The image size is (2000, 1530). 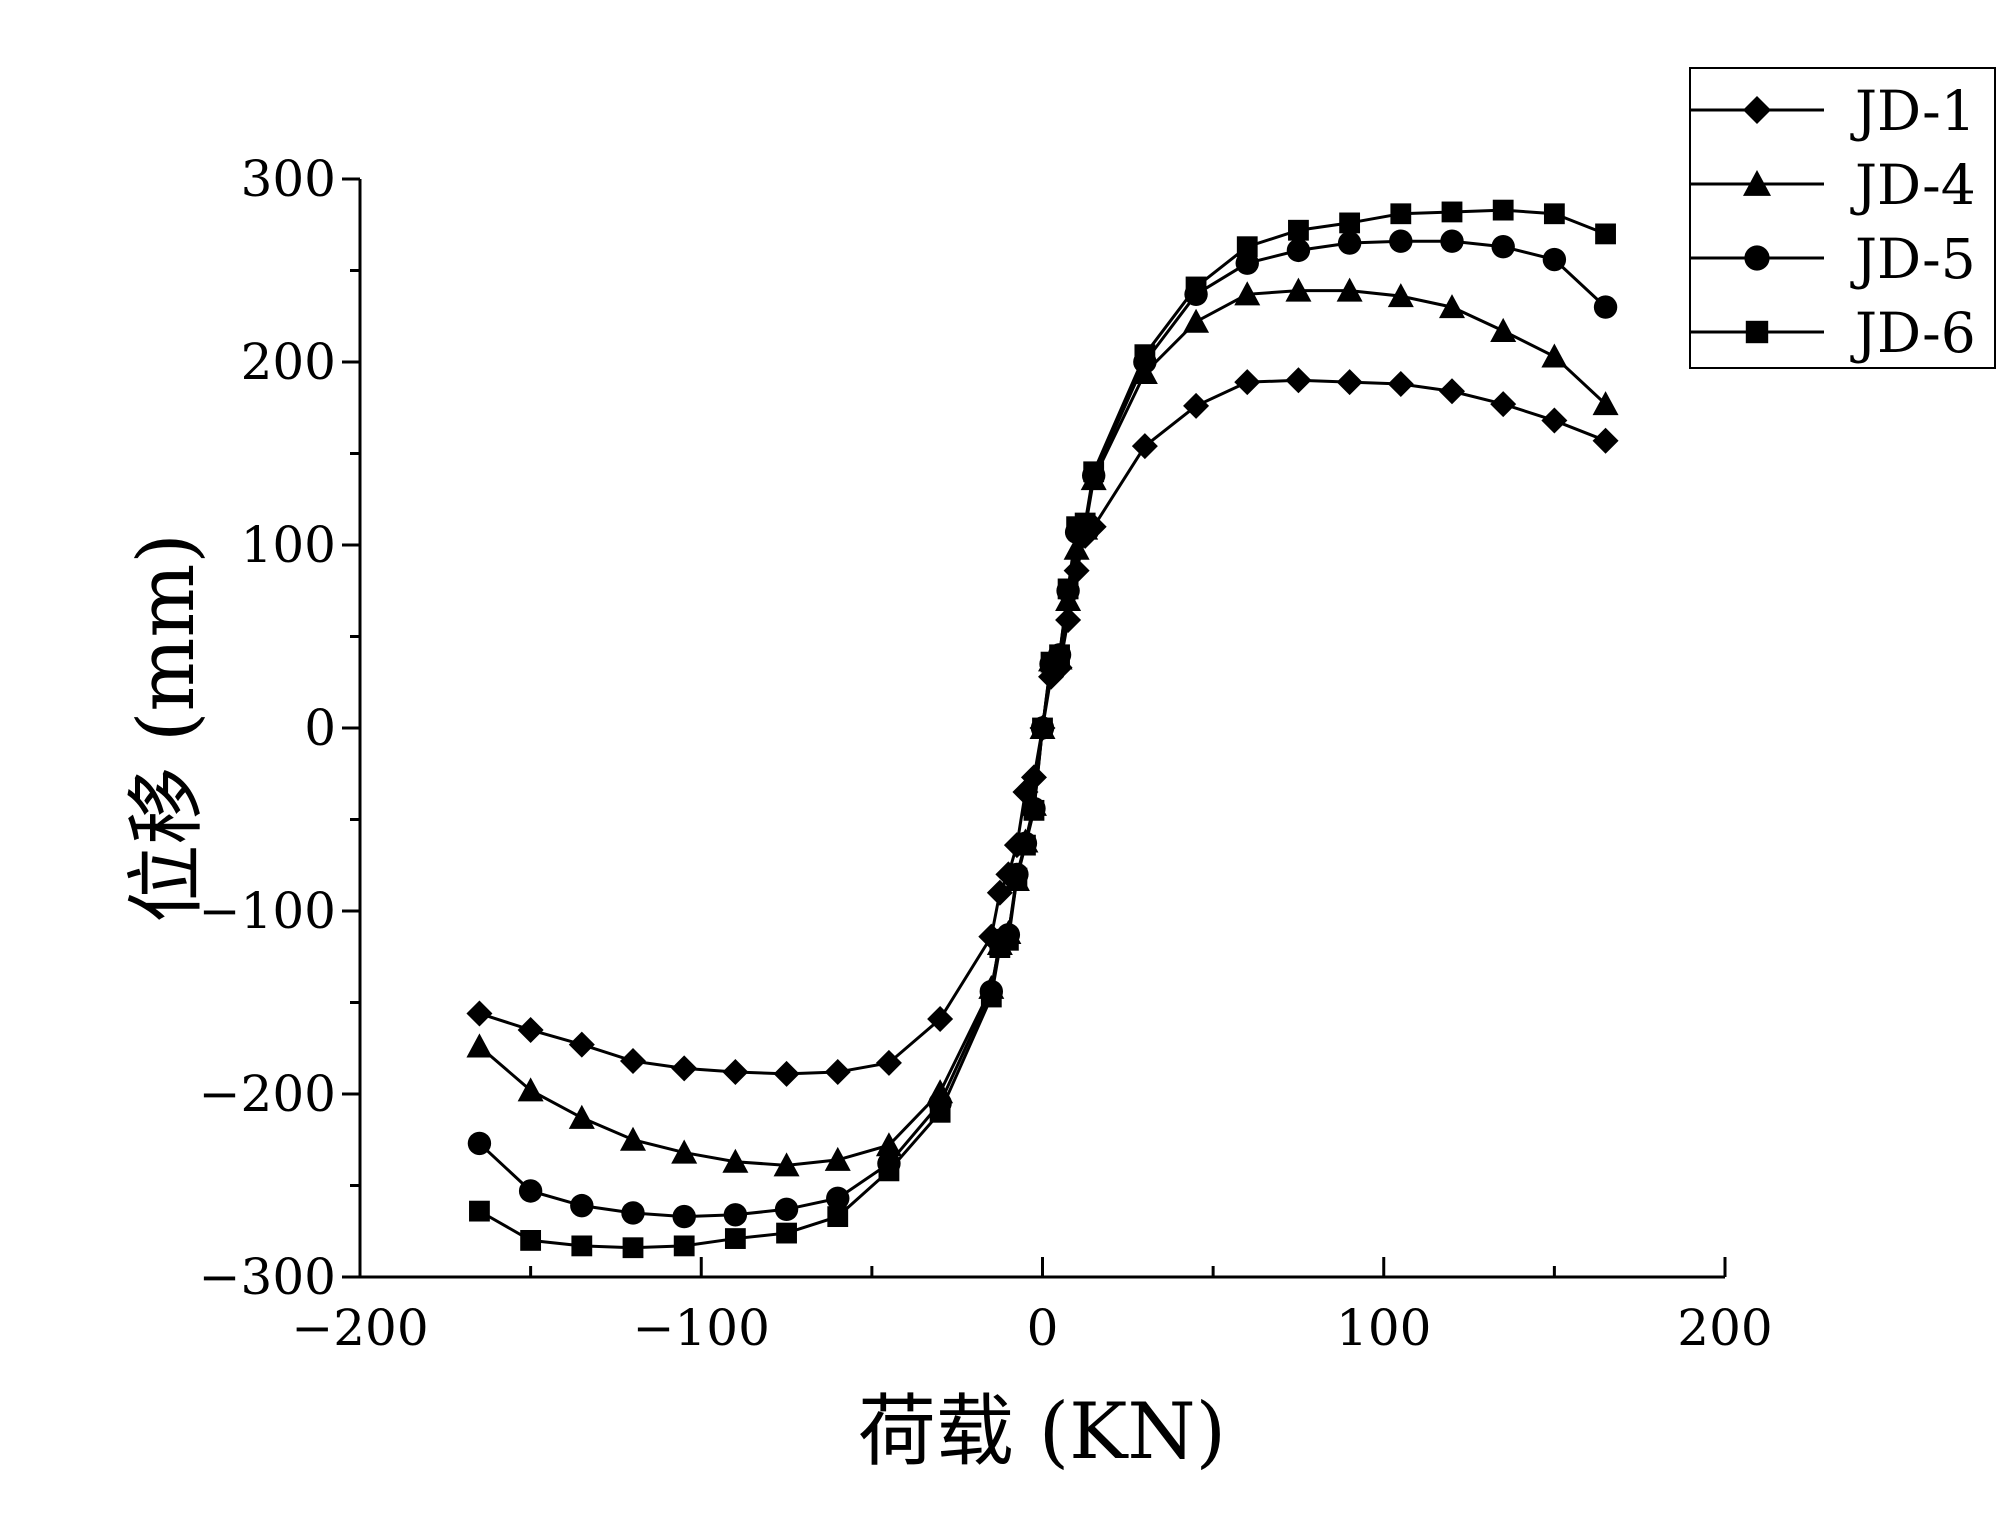 I want to click on y-tick-label: −300, so click(x=267, y=1277).